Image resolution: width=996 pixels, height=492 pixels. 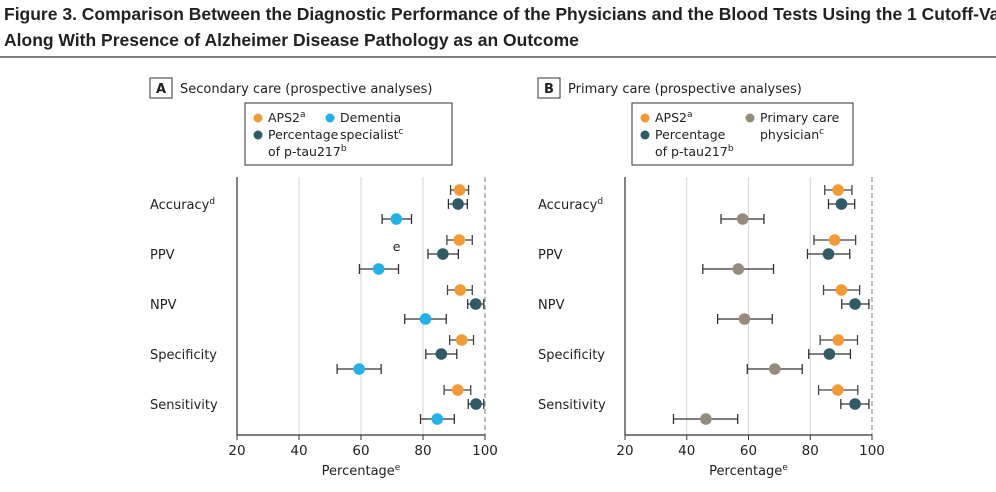 What do you see at coordinates (748, 471) in the screenshot?
I see `x-axis-label: Percentagee` at bounding box center [748, 471].